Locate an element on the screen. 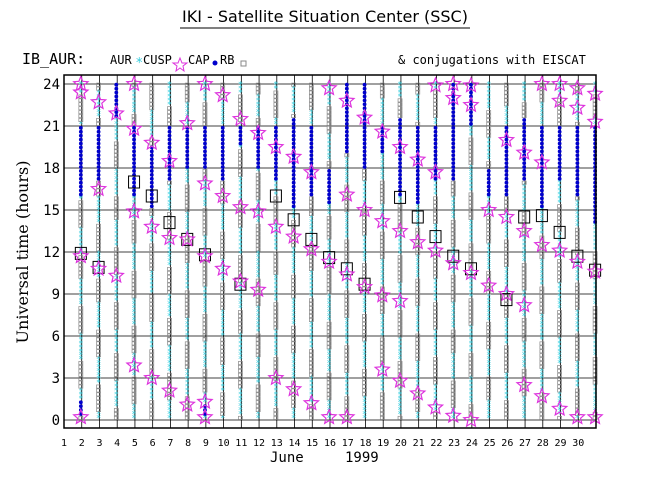 This screenshot has width=650, height=500. x-tick-label: 20 is located at coordinates (401, 443).